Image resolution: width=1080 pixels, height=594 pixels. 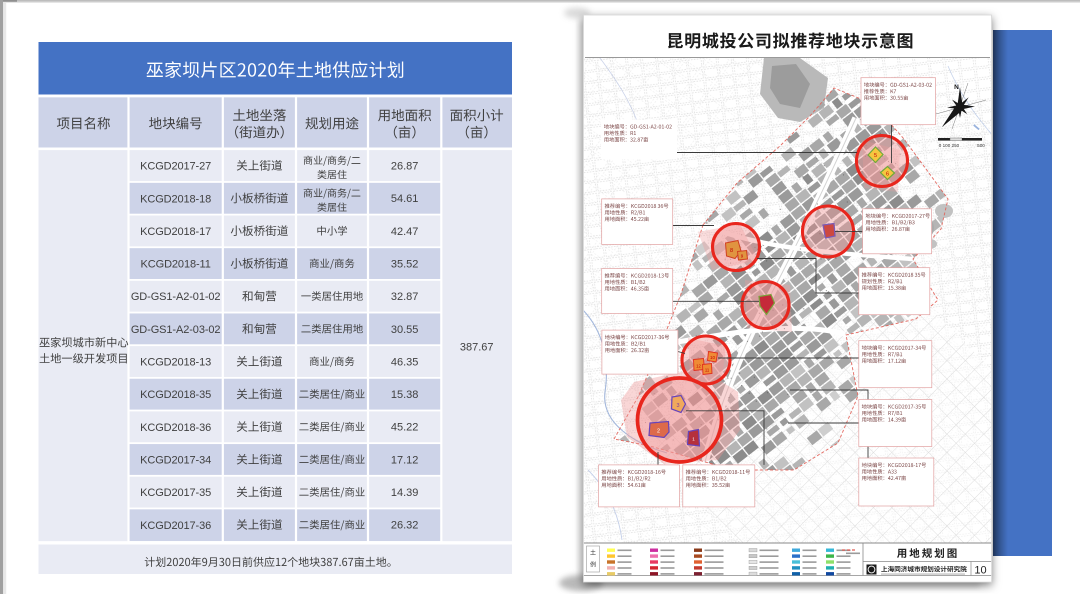 I want to click on svg-text: 500, so click(x=981, y=145).